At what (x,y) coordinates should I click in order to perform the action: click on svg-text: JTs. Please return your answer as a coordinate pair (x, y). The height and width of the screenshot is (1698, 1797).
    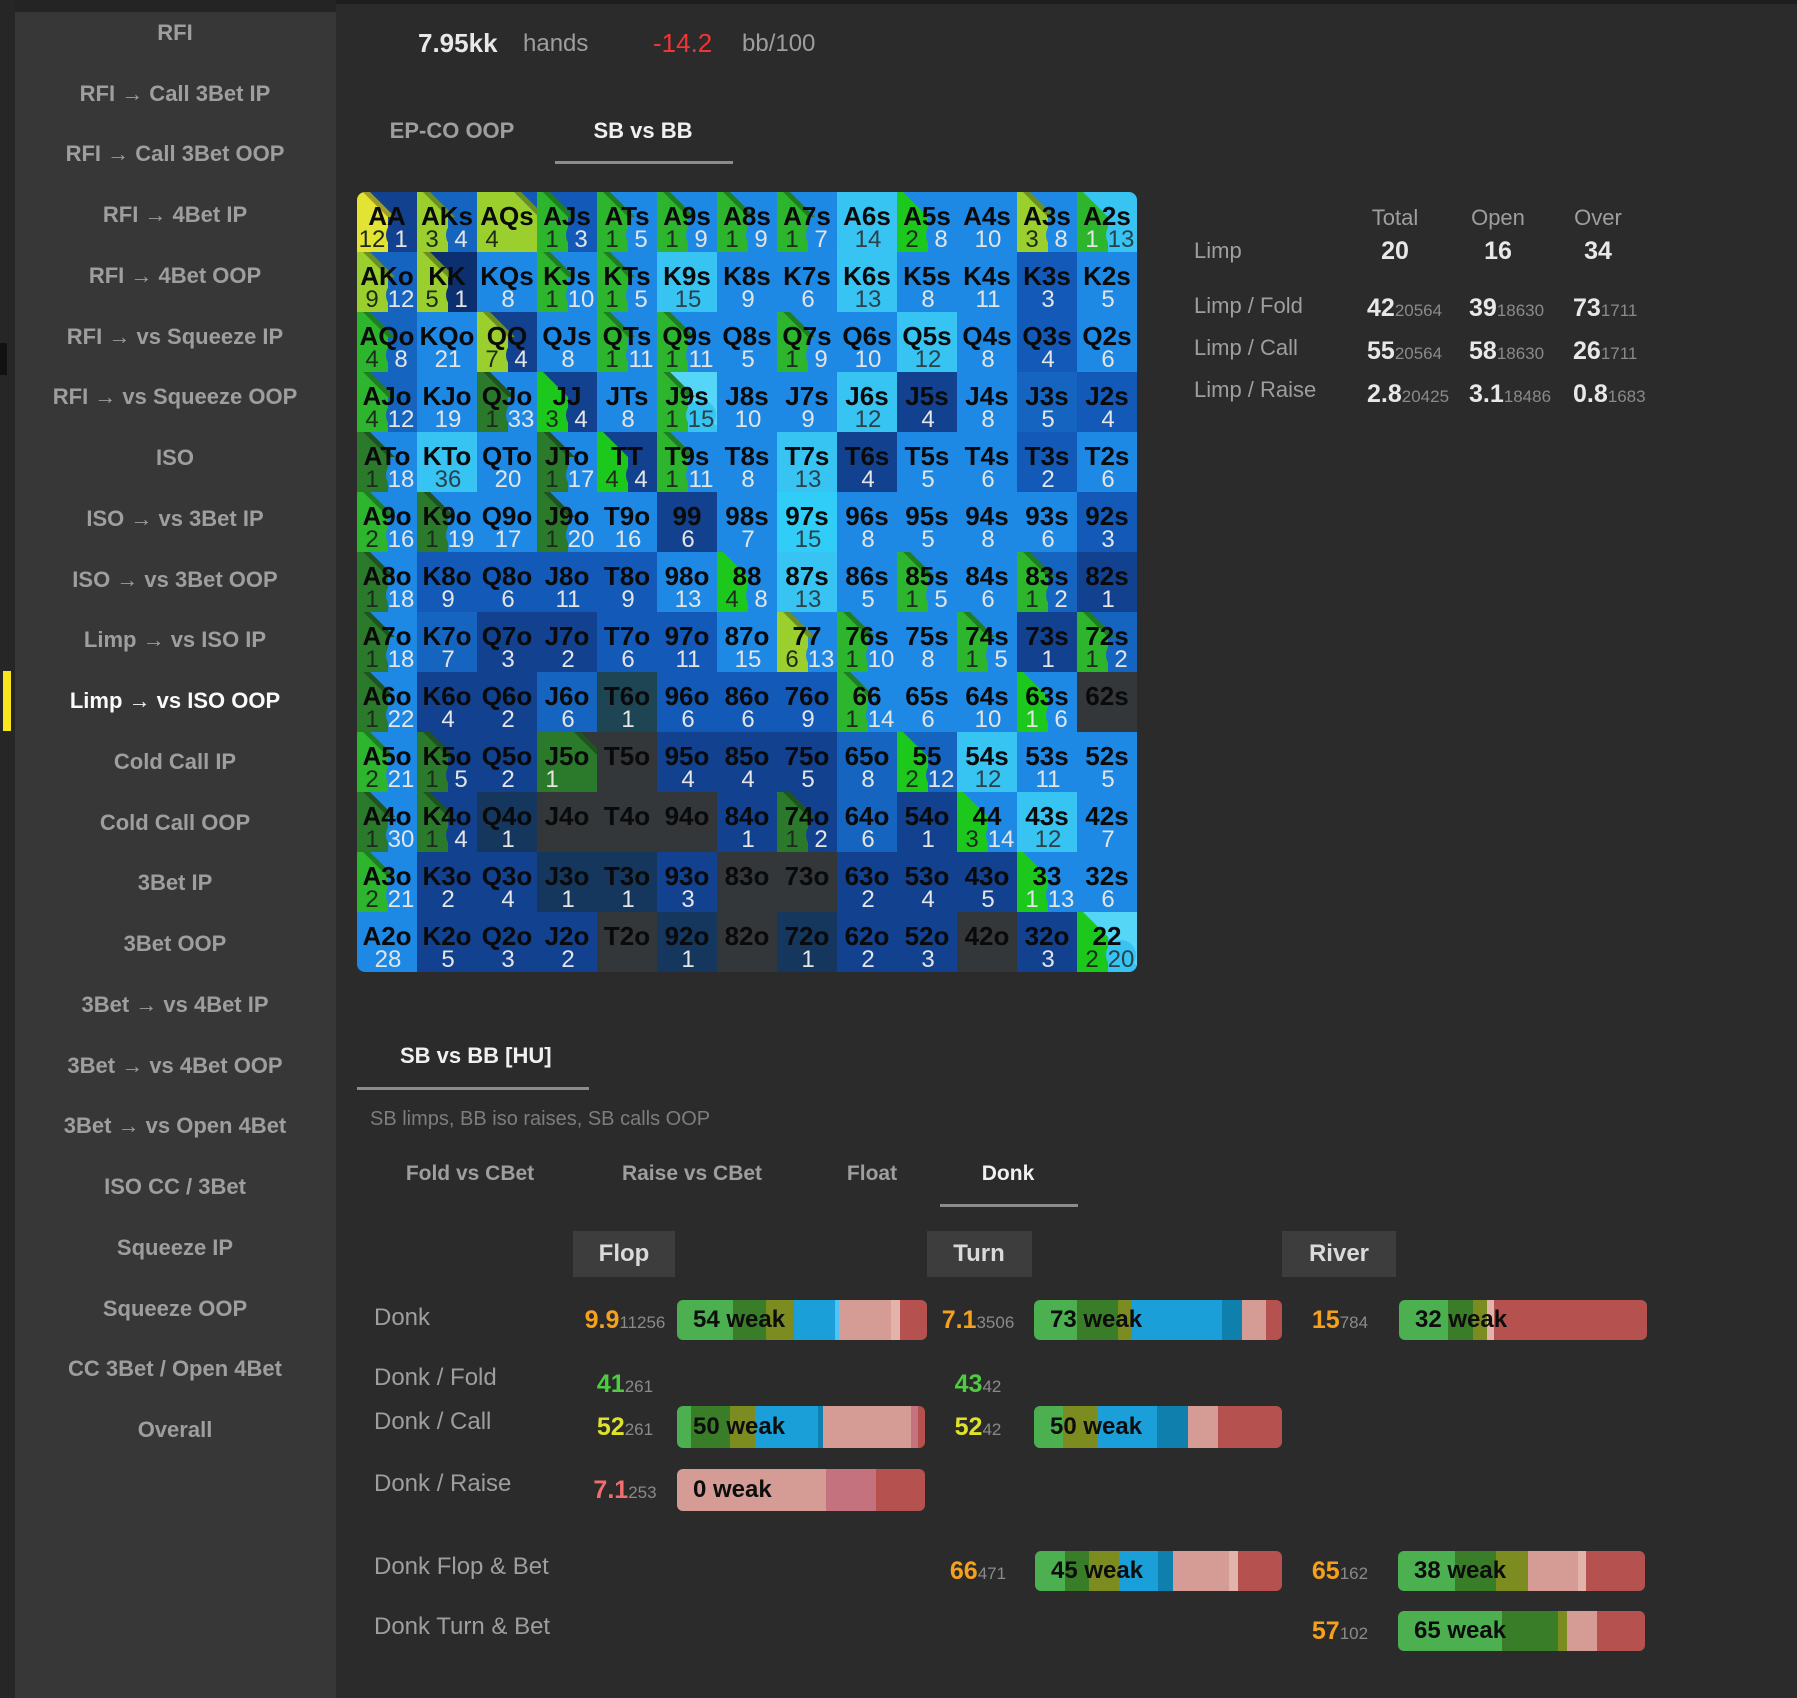
    Looking at the image, I should click on (627, 396).